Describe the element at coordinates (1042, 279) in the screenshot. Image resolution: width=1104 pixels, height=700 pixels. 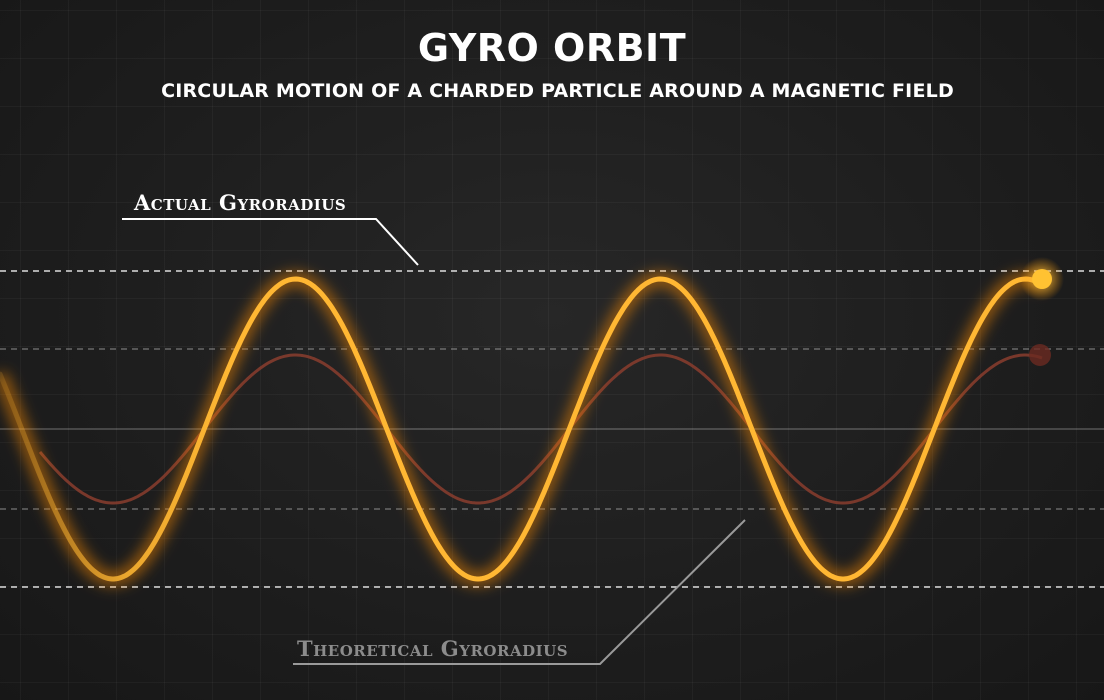
I see `particle-dot` at that location.